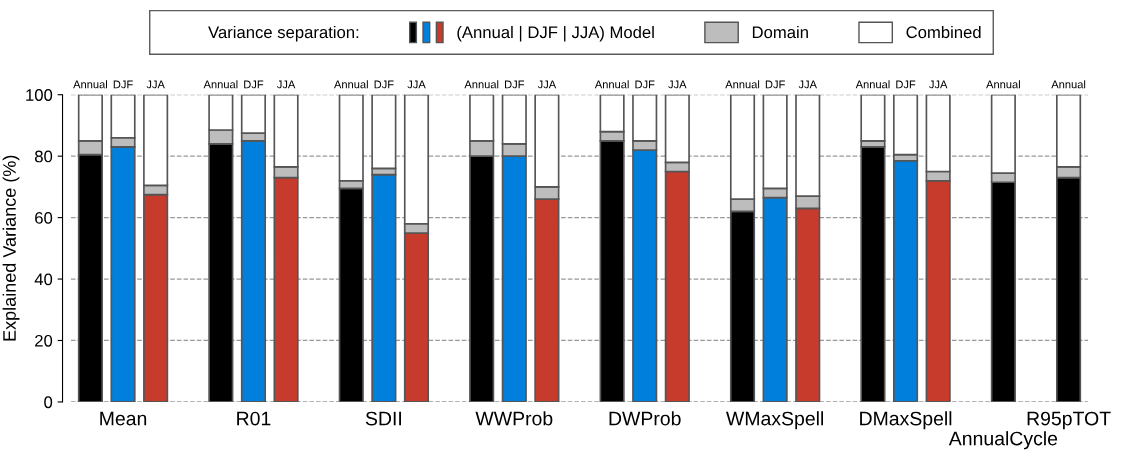  What do you see at coordinates (254, 418) in the screenshot?
I see `text: R01` at bounding box center [254, 418].